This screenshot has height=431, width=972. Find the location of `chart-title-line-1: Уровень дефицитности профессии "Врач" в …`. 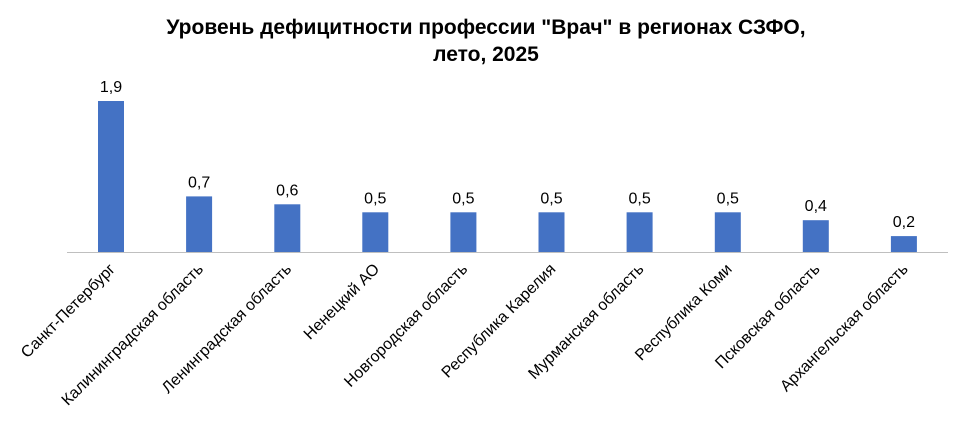

chart-title-line-1: Уровень дефицитности профессии "Врач" в … is located at coordinates (486, 27).